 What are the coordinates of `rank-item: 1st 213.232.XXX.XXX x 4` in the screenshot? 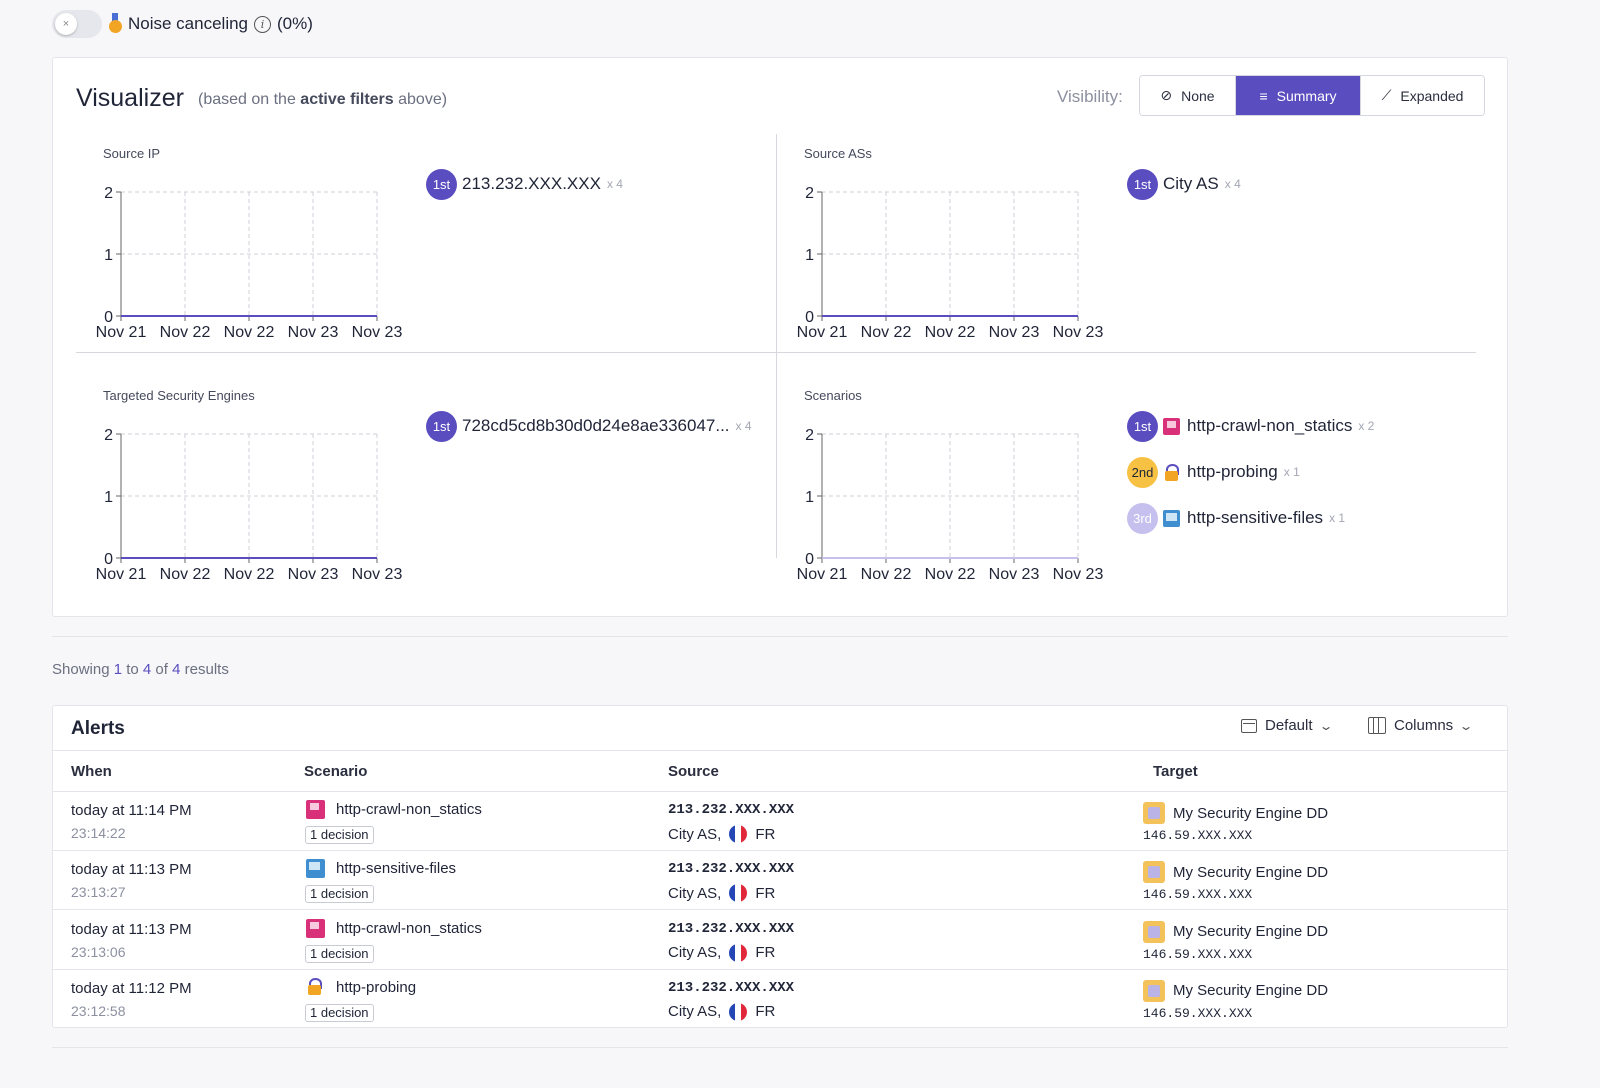 It's located at (524, 184).